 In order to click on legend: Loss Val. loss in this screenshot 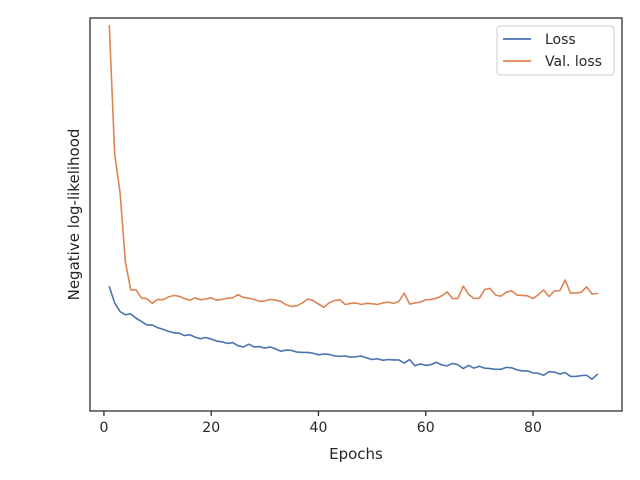, I will do `click(555, 50)`.